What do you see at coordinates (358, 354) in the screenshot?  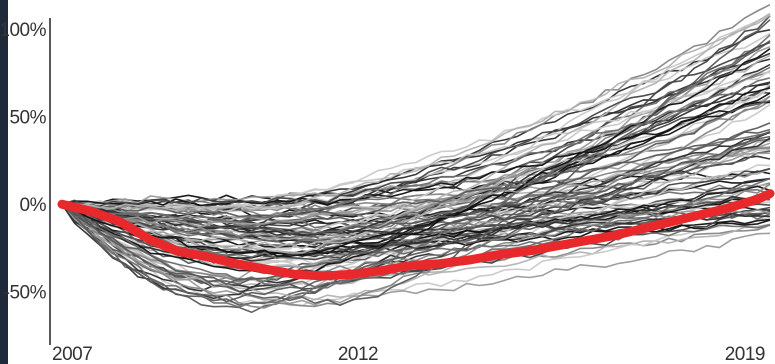 I see `x-tick-label: 2012` at bounding box center [358, 354].